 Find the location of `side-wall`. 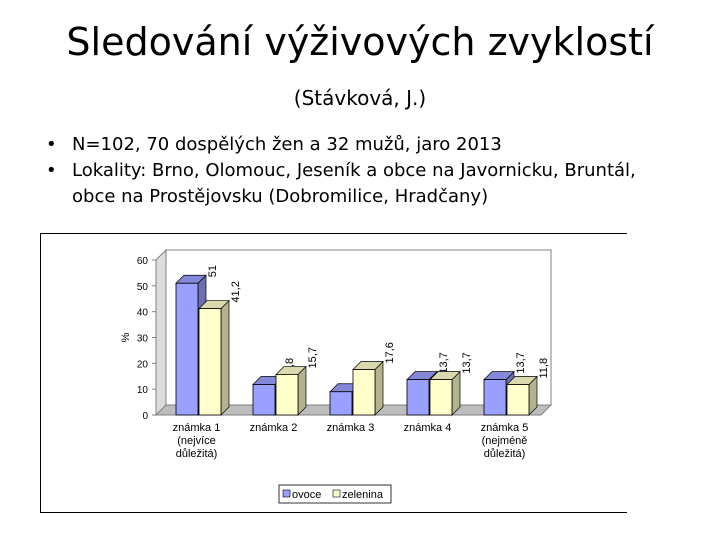

side-wall is located at coordinates (161, 332).